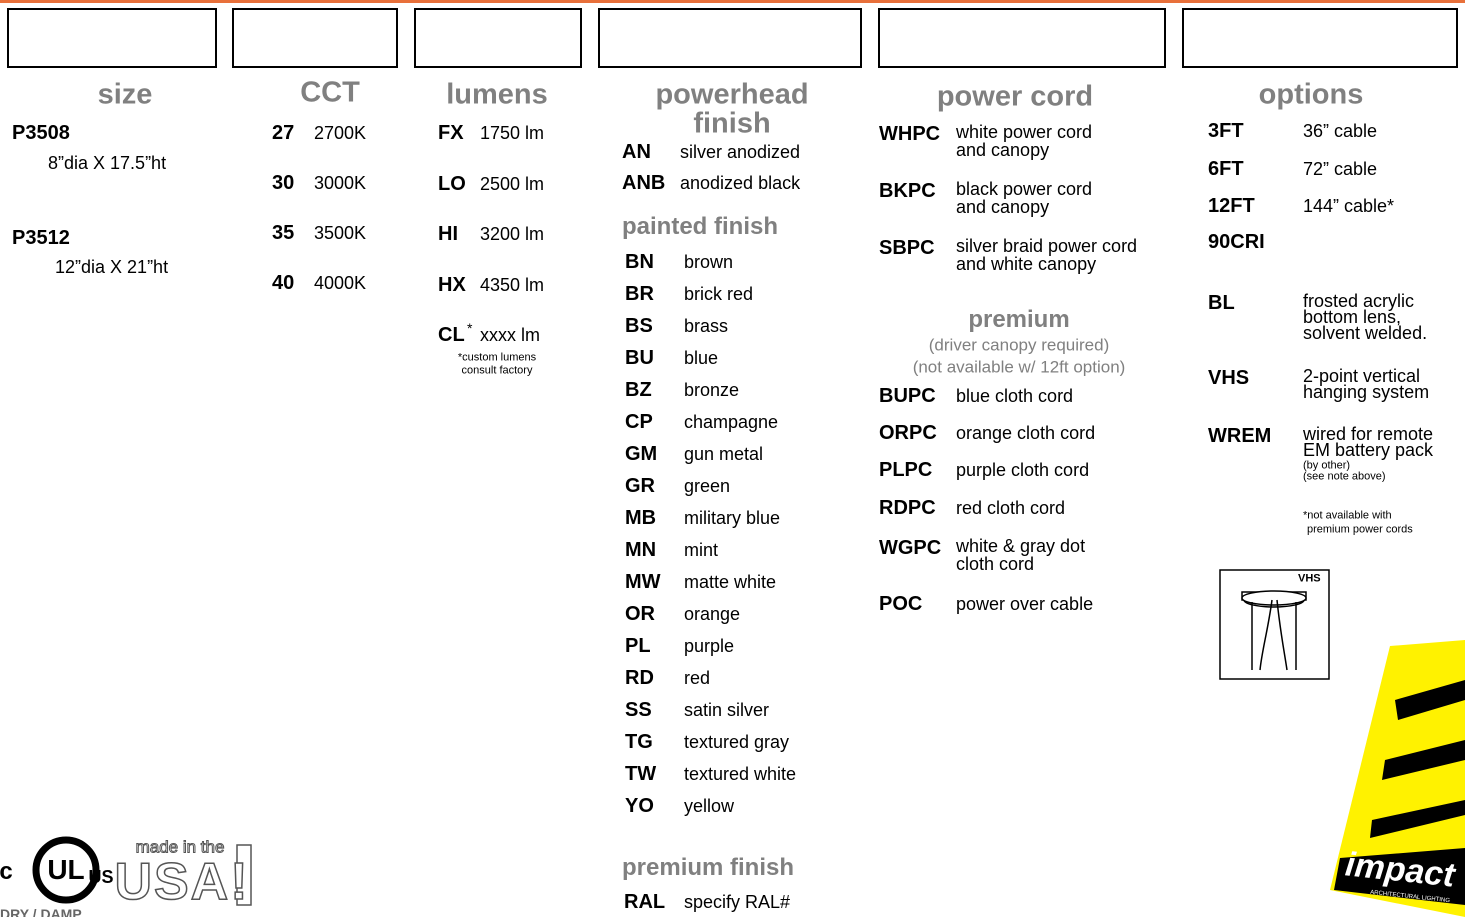  I want to click on option-desc: textured white, so click(740, 774).